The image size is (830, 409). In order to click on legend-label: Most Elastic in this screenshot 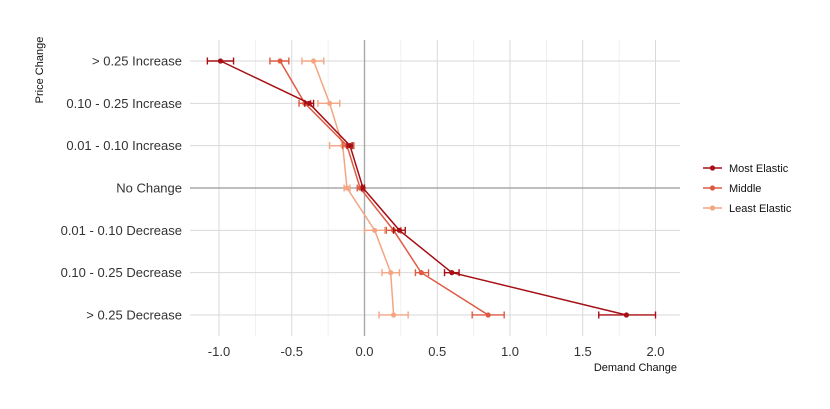, I will do `click(759, 169)`.